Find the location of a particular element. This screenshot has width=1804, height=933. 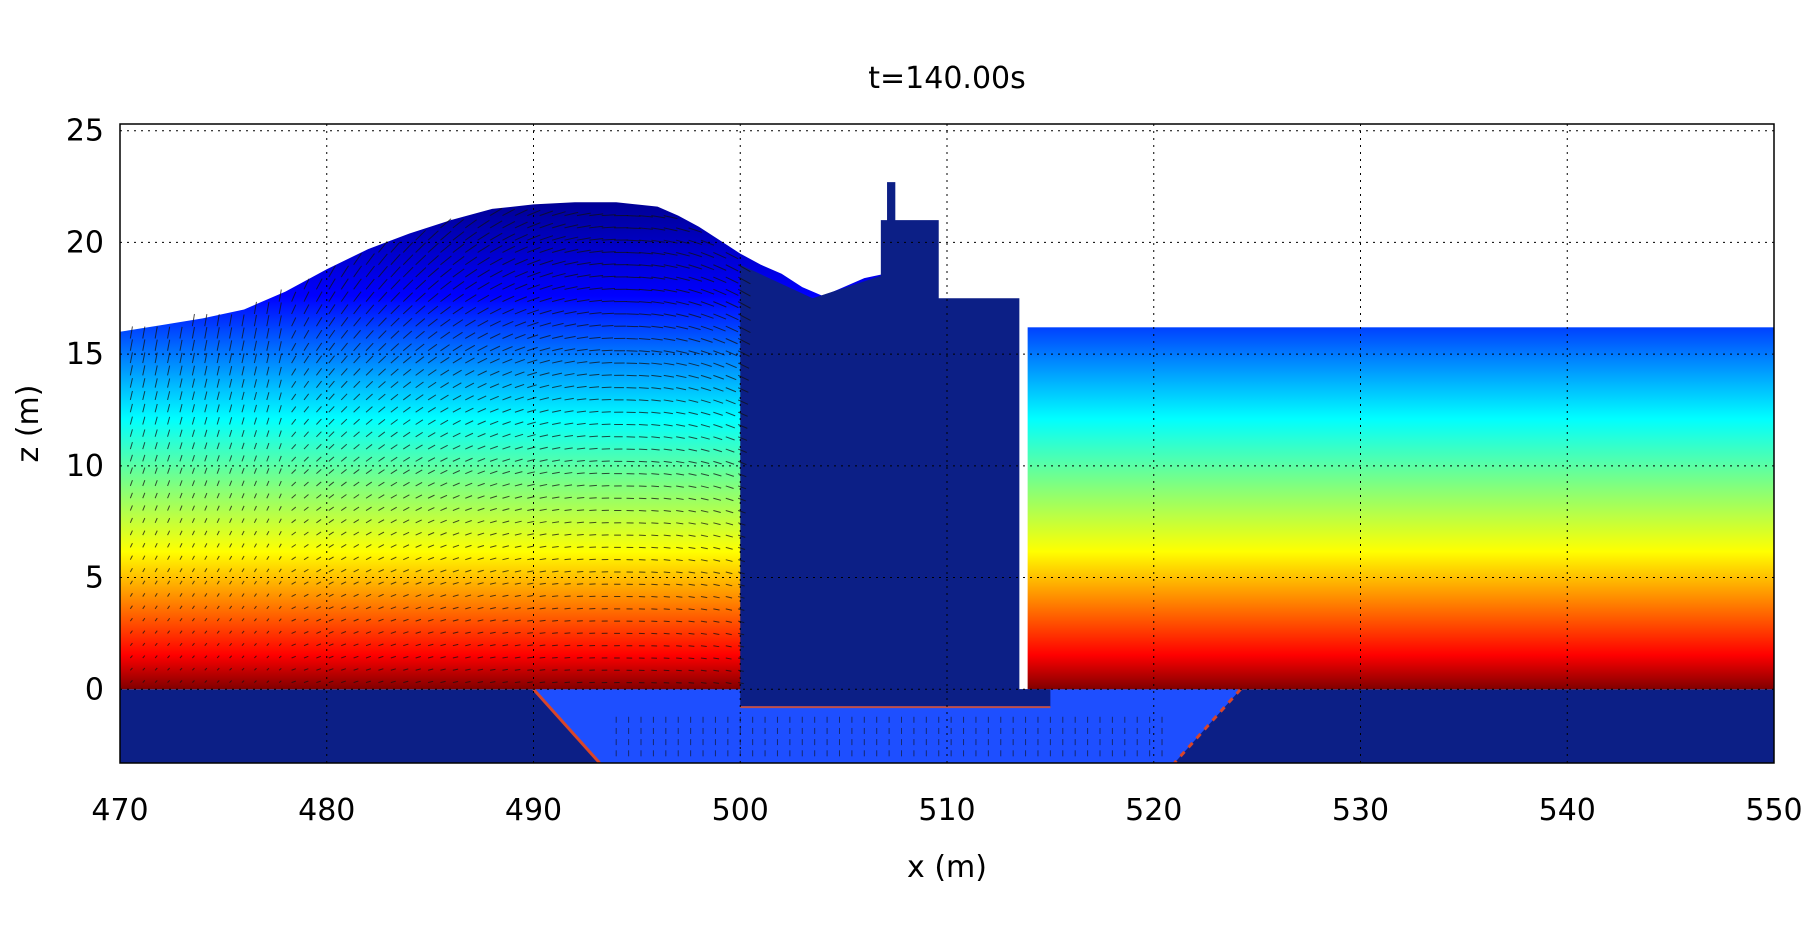

y-tick-label: 15 is located at coordinates (85, 354).